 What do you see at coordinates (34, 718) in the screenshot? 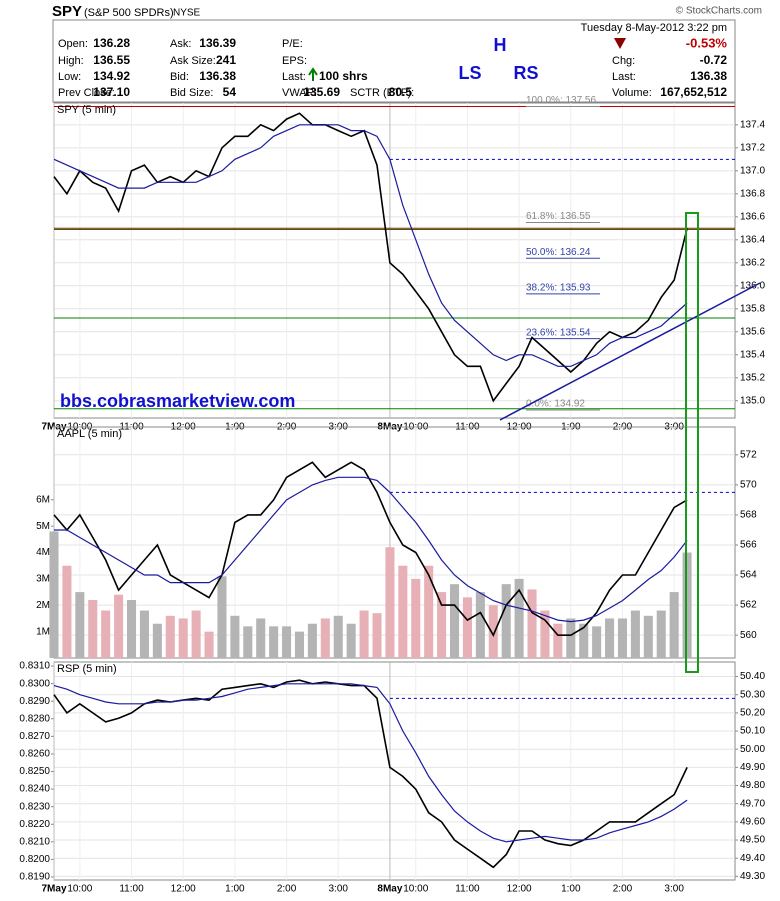
I see `y-tick-label: 0.8280` at bounding box center [34, 718].